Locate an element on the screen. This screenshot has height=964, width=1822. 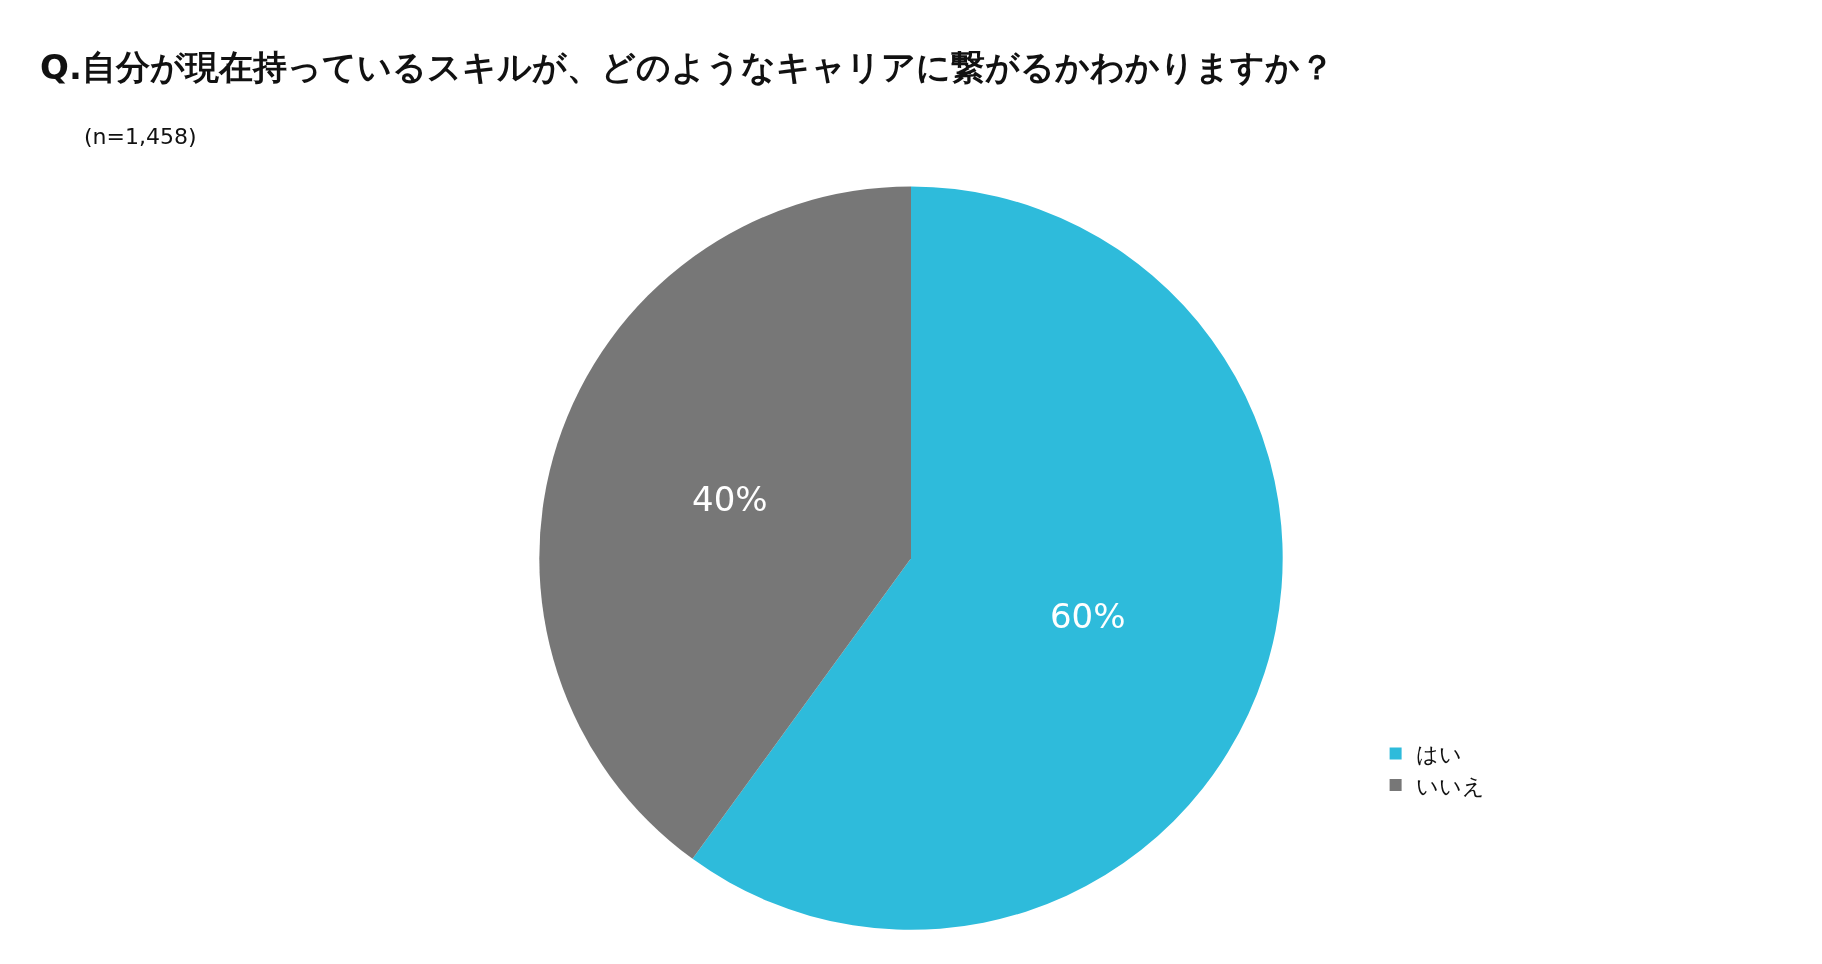
legend-label: いいえ is located at coordinates (1450, 786).